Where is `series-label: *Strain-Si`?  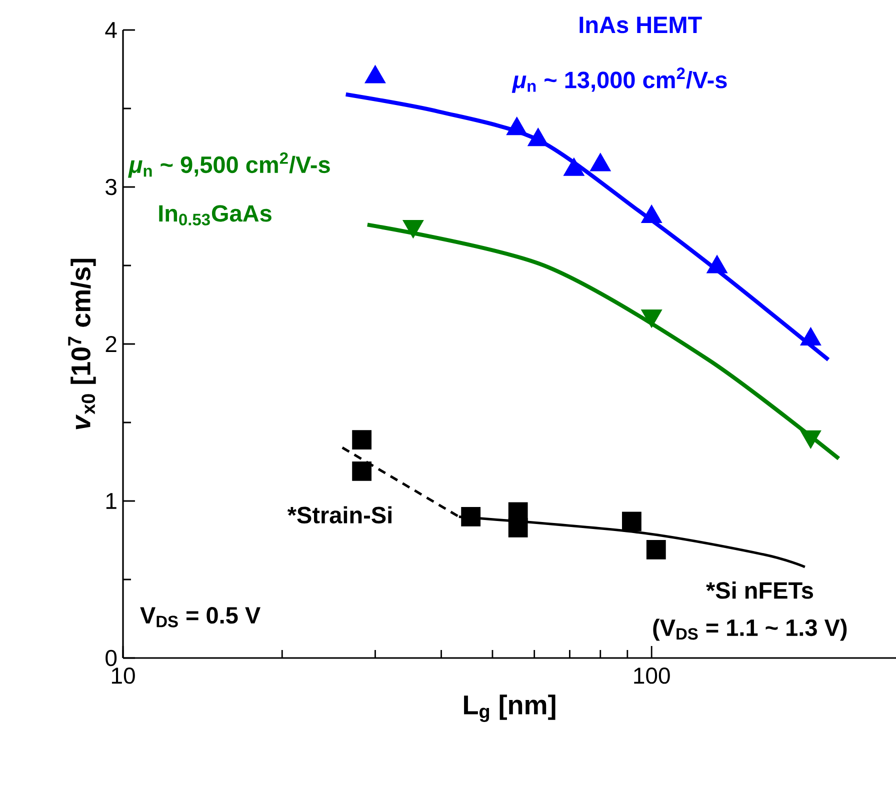 series-label: *Strain-Si is located at coordinates (339, 515).